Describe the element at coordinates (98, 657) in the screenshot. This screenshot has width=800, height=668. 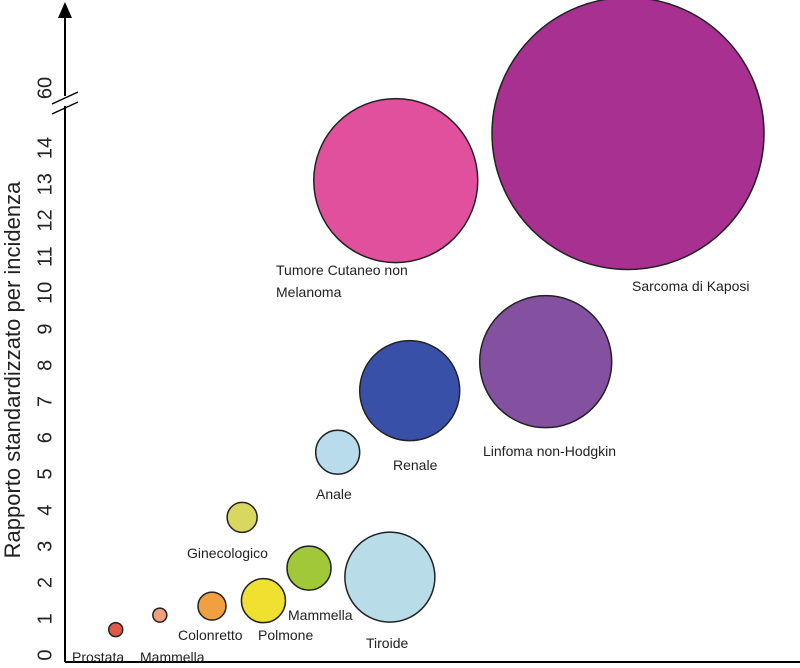
I see `bubble-label: Prostata` at that location.